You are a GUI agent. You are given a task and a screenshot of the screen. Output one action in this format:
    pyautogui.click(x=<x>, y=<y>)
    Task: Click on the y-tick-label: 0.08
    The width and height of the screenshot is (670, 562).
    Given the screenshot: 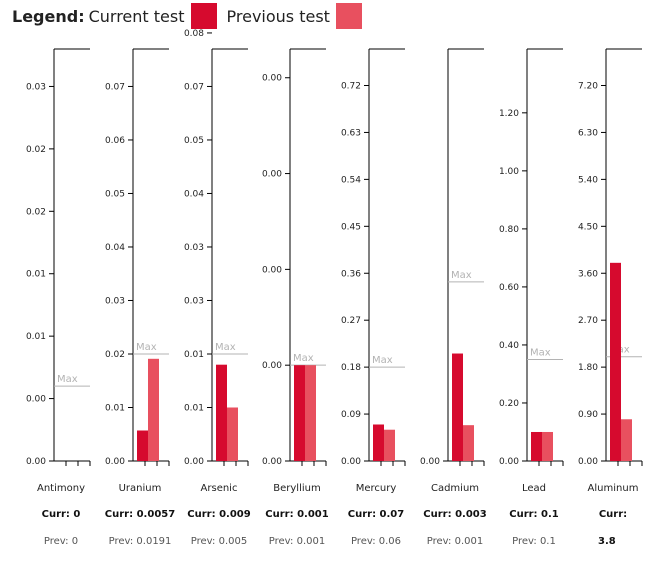 What is the action you would take?
    pyautogui.click(x=194, y=34)
    